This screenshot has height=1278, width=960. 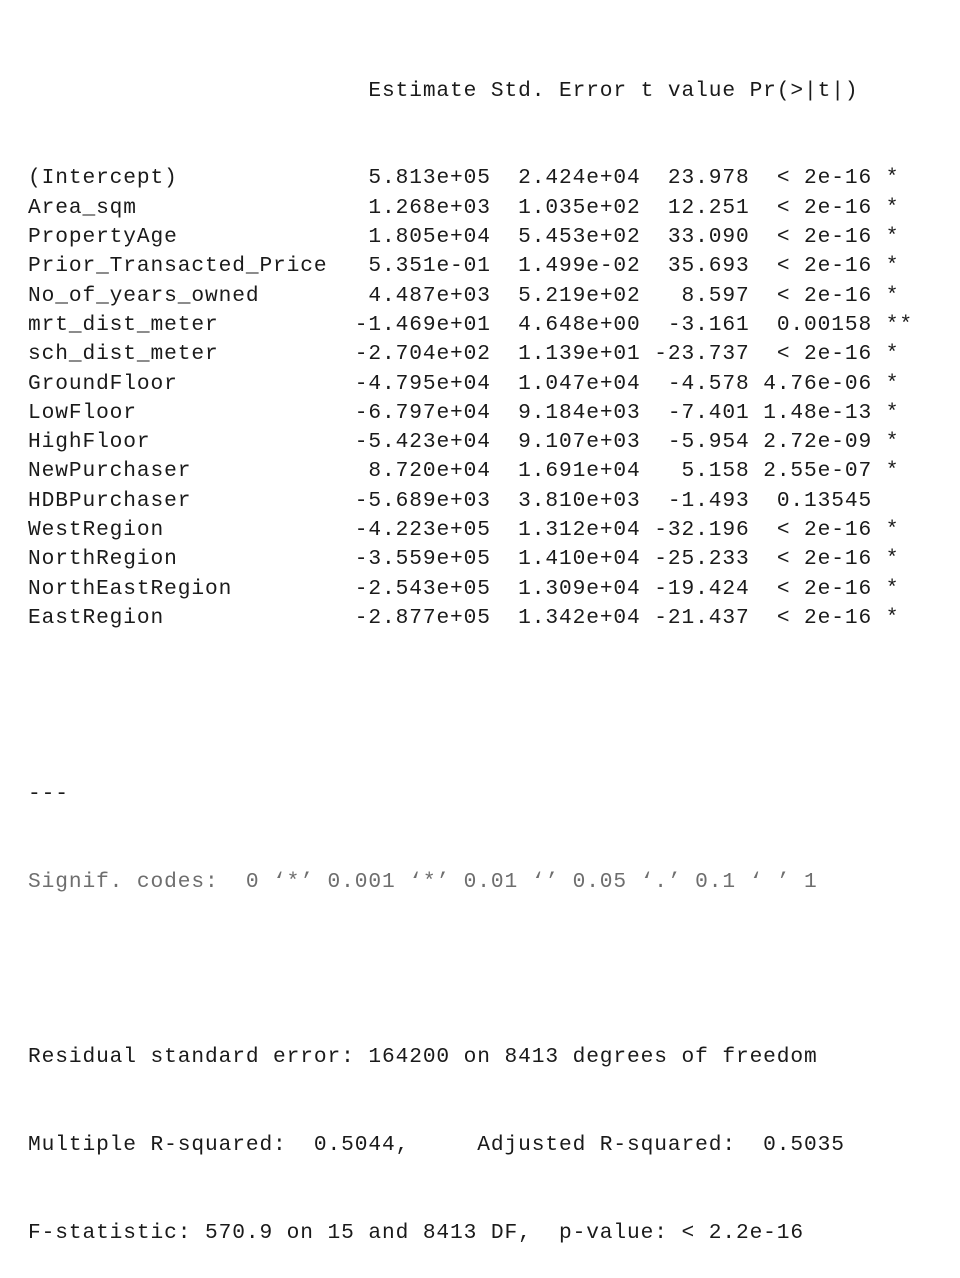 I want to click on coef-t-value: -19.424, so click(x=695, y=588).